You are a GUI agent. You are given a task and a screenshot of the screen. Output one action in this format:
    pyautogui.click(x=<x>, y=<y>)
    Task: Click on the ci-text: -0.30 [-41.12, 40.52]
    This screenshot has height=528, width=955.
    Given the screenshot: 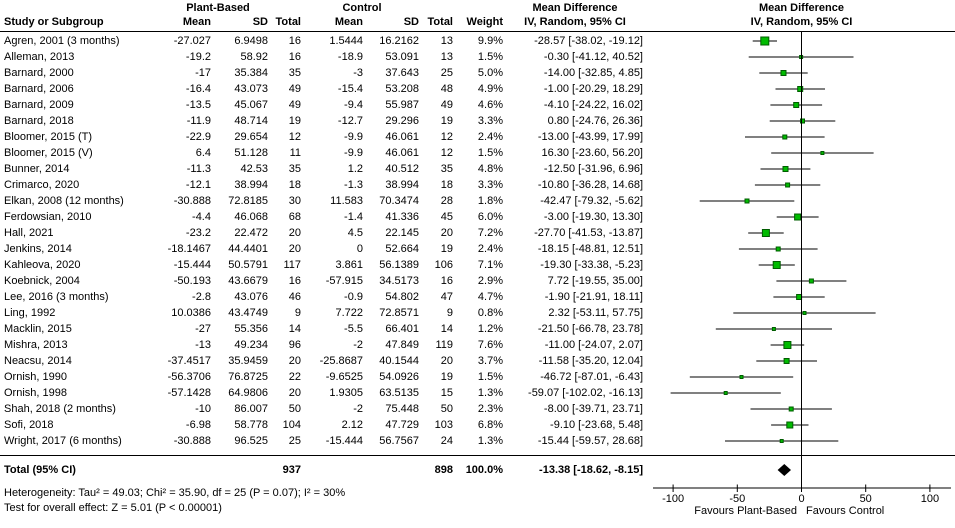 What is the action you would take?
    pyautogui.click(x=593, y=57)
    